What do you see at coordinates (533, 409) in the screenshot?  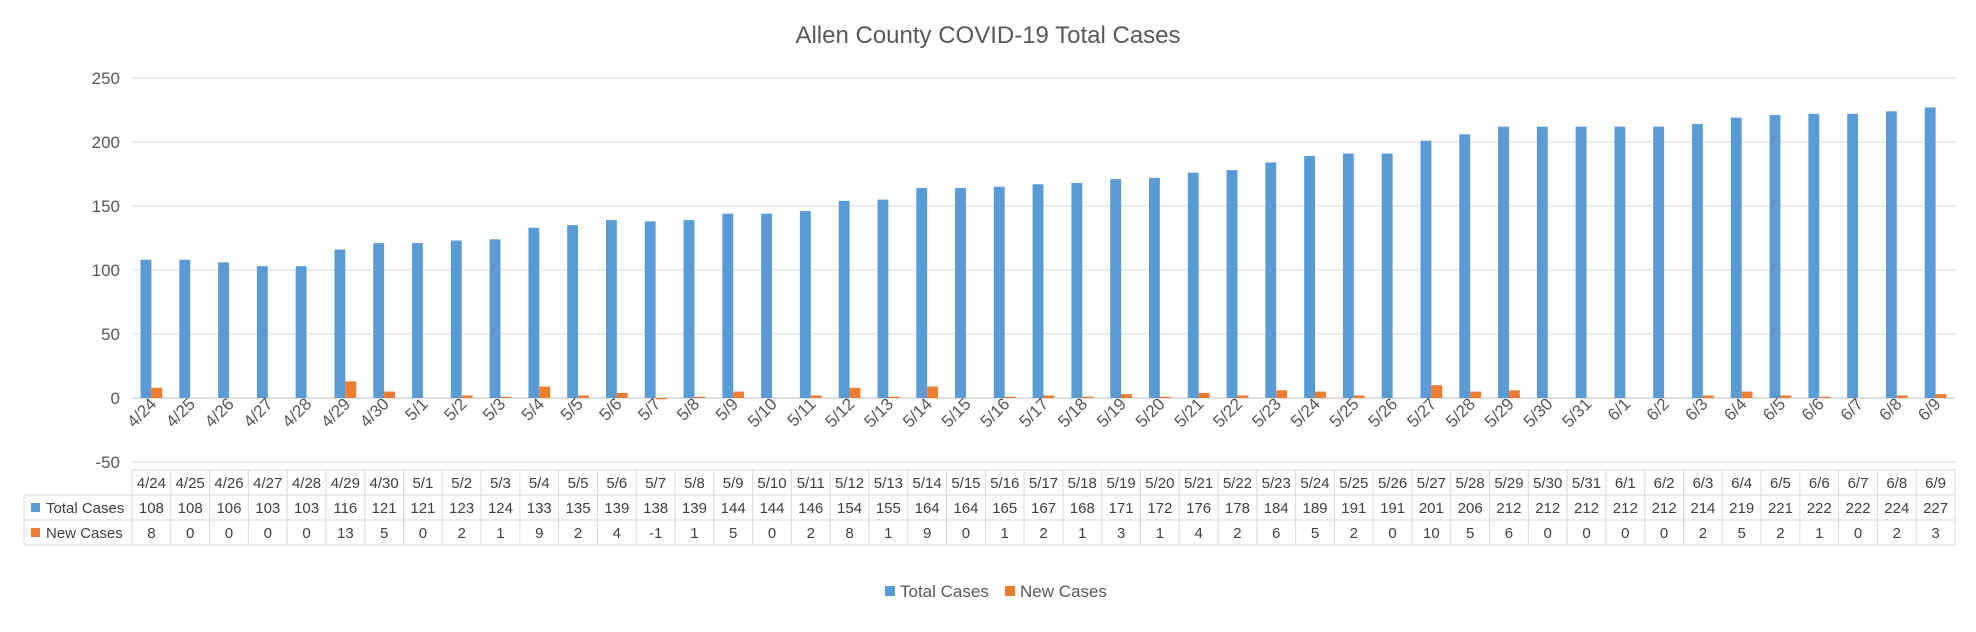 I see `x-tick-label: 5/4` at bounding box center [533, 409].